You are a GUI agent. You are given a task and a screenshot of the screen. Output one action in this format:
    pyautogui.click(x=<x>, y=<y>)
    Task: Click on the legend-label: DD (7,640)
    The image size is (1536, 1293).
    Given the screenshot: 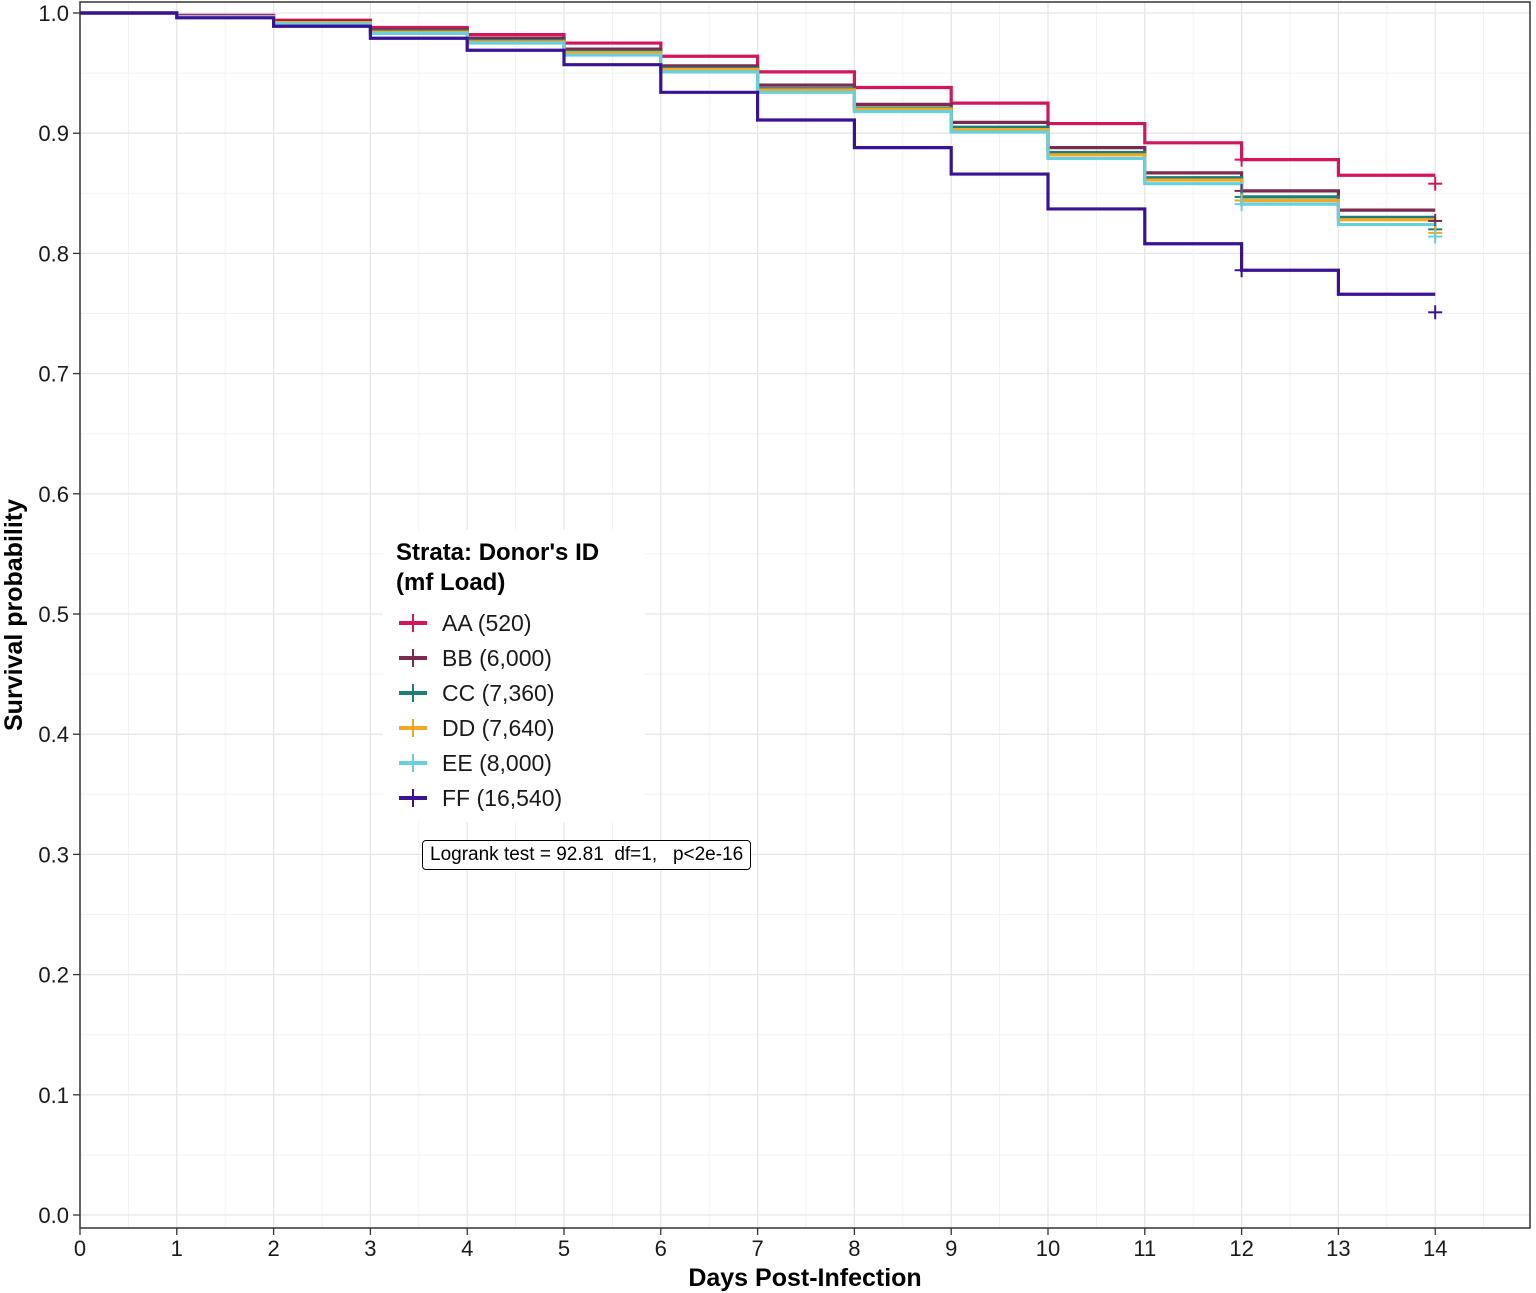 What is the action you would take?
    pyautogui.click(x=498, y=727)
    